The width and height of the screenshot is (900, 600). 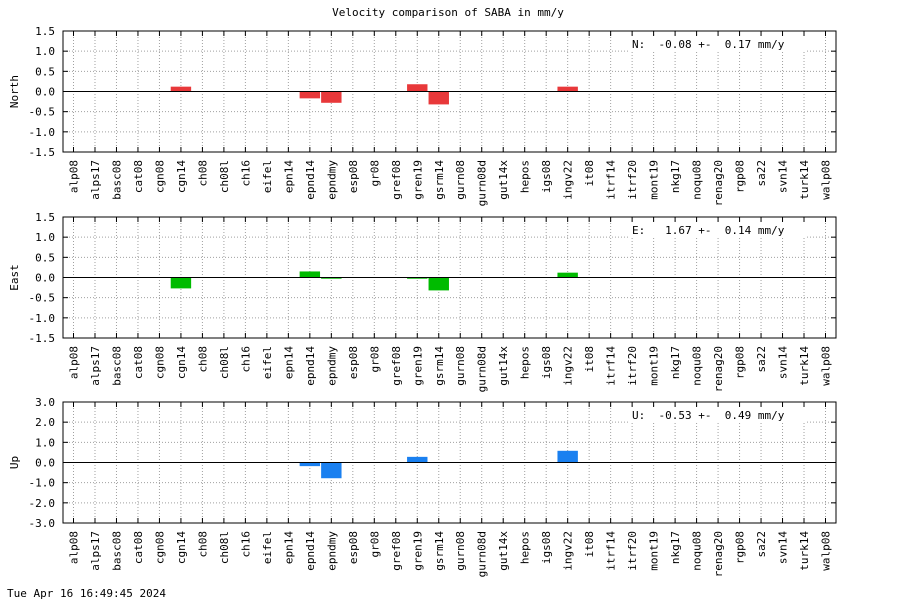 What do you see at coordinates (353, 176) in the screenshot?
I see `x-tick-label: esp08` at bounding box center [353, 176].